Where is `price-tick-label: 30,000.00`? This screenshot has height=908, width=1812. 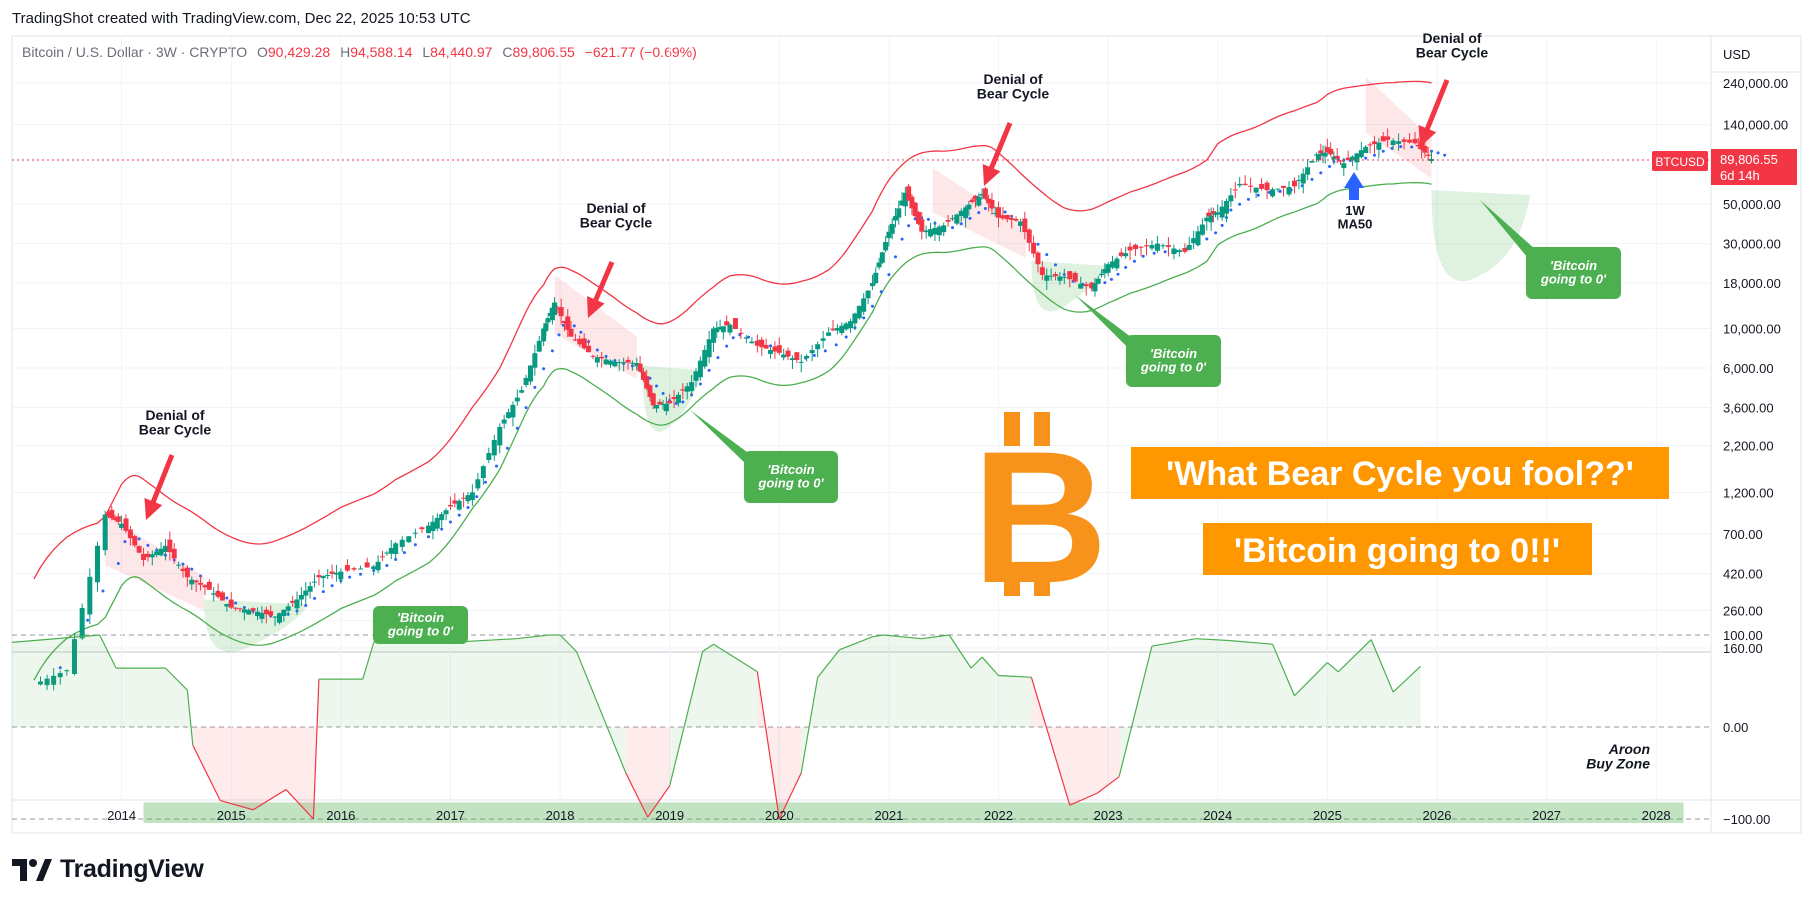 price-tick-label: 30,000.00 is located at coordinates (1752, 244).